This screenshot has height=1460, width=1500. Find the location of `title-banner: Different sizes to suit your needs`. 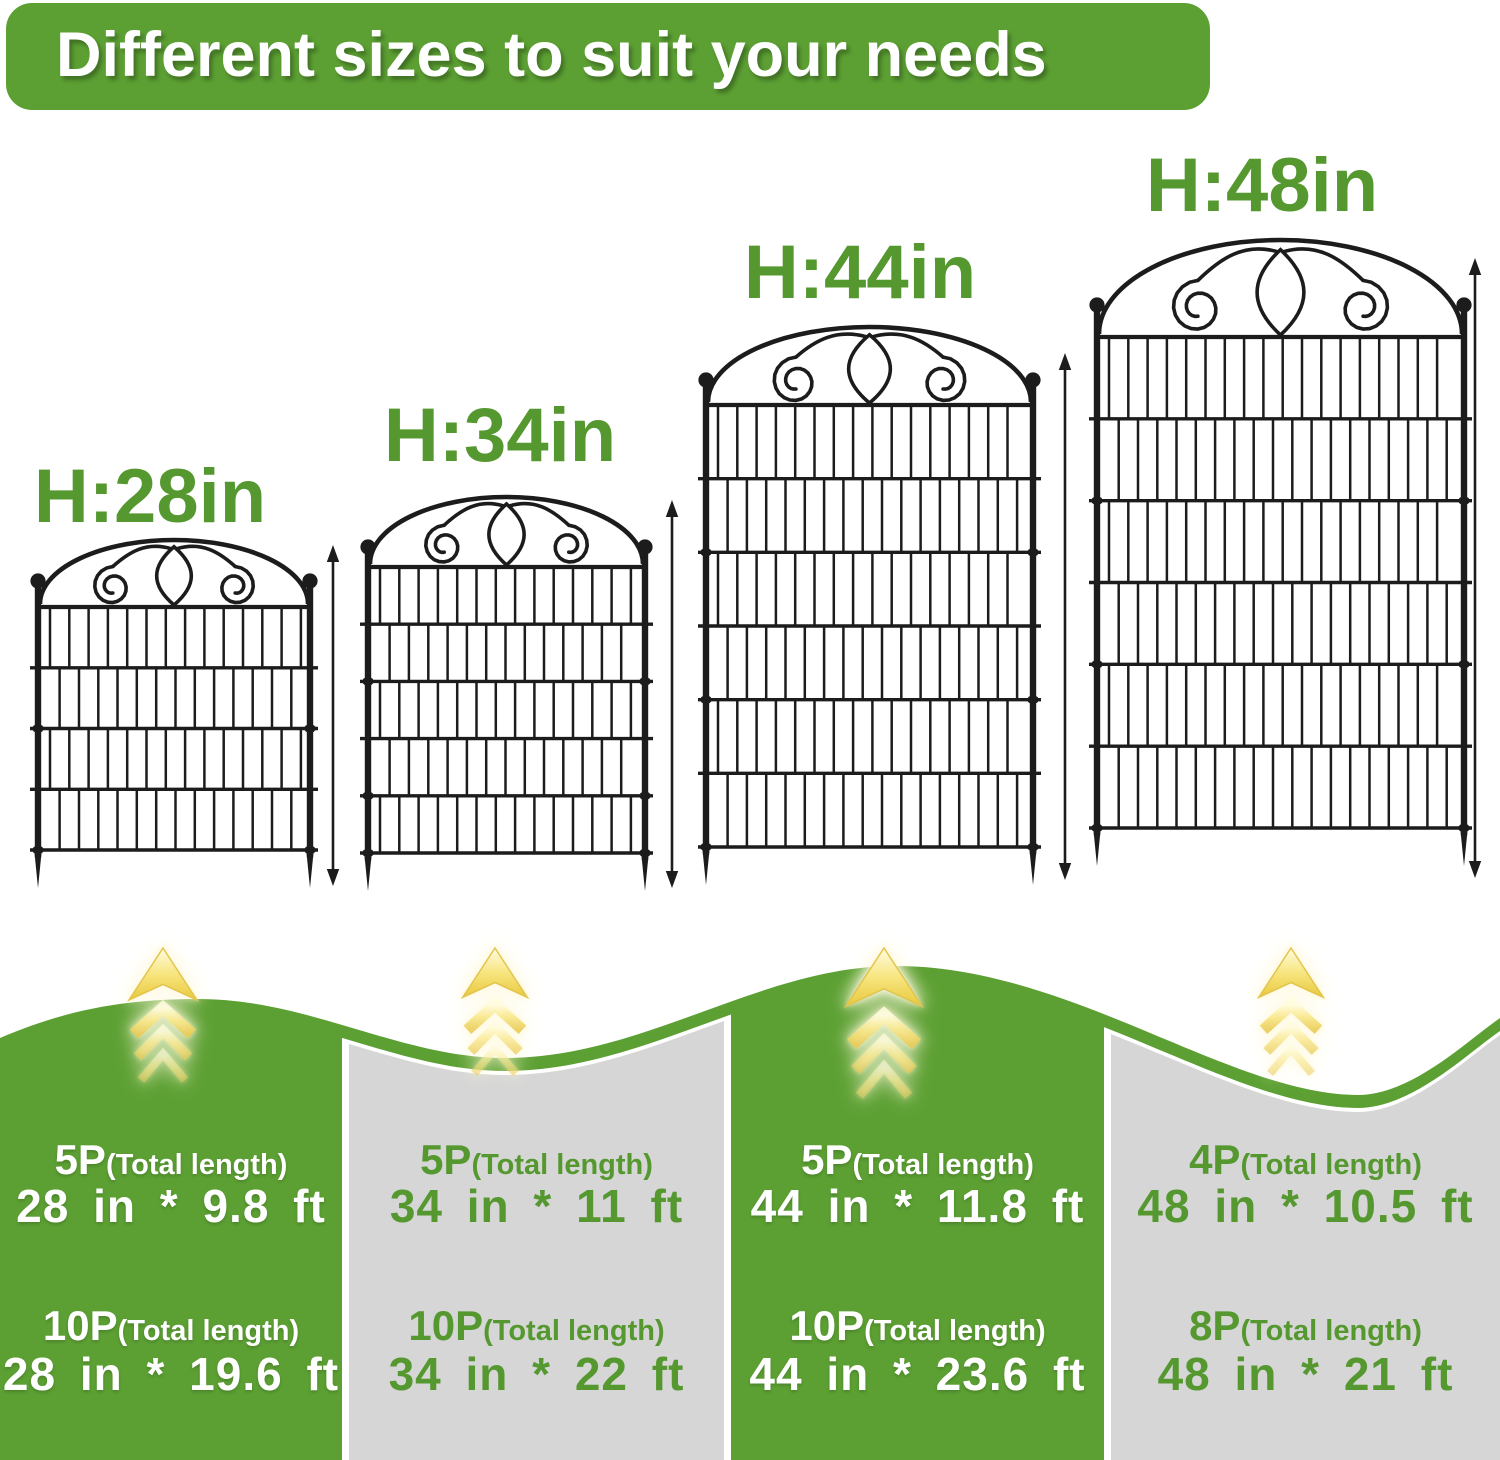

title-banner: Different sizes to suit your needs is located at coordinates (608, 56).